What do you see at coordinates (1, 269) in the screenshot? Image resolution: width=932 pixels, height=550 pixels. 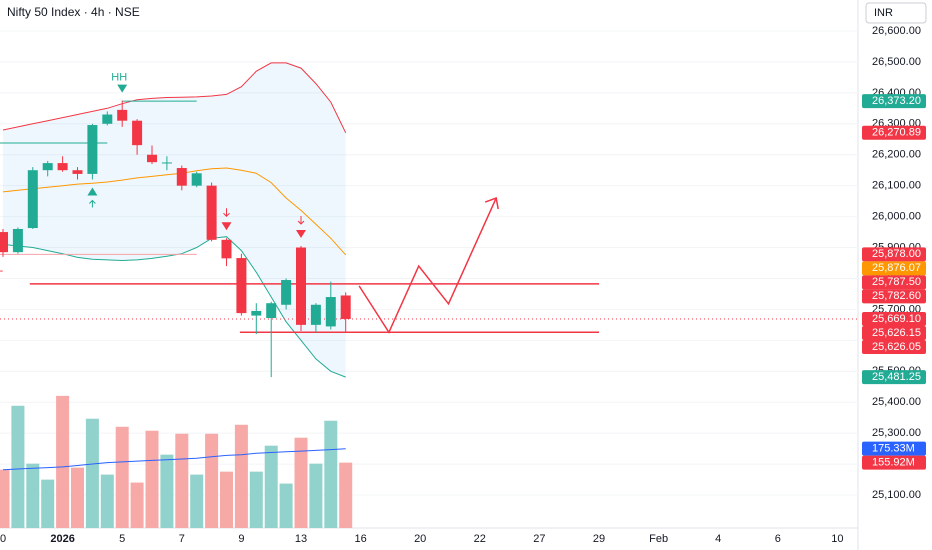 I see `marker-label: L` at bounding box center [1, 269].